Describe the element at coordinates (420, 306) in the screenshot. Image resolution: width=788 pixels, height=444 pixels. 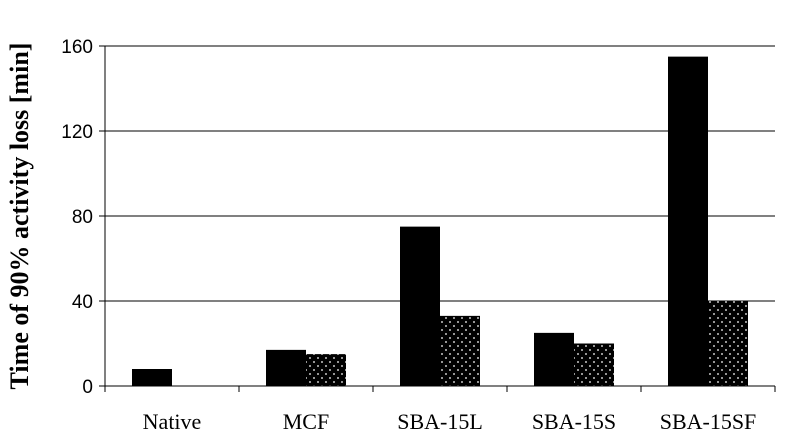
I see `bar-solid-sba-15l` at that location.